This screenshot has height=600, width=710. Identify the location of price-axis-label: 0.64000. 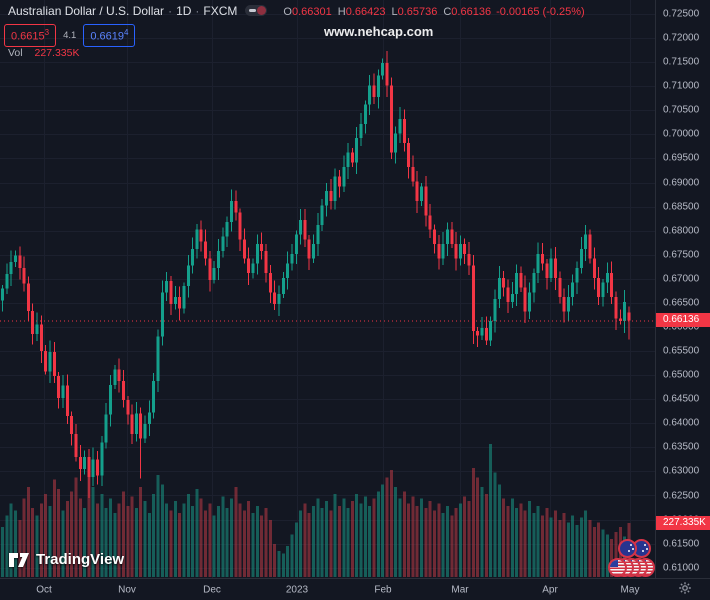
(681, 423).